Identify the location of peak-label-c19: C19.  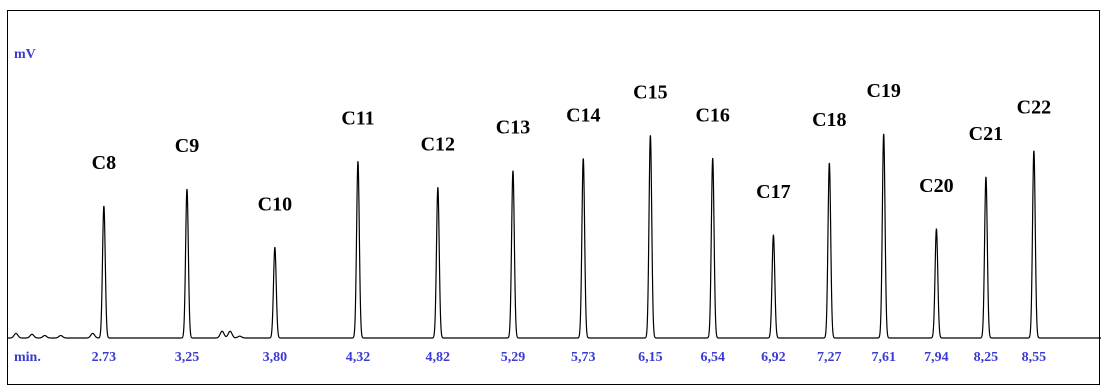
(883, 91).